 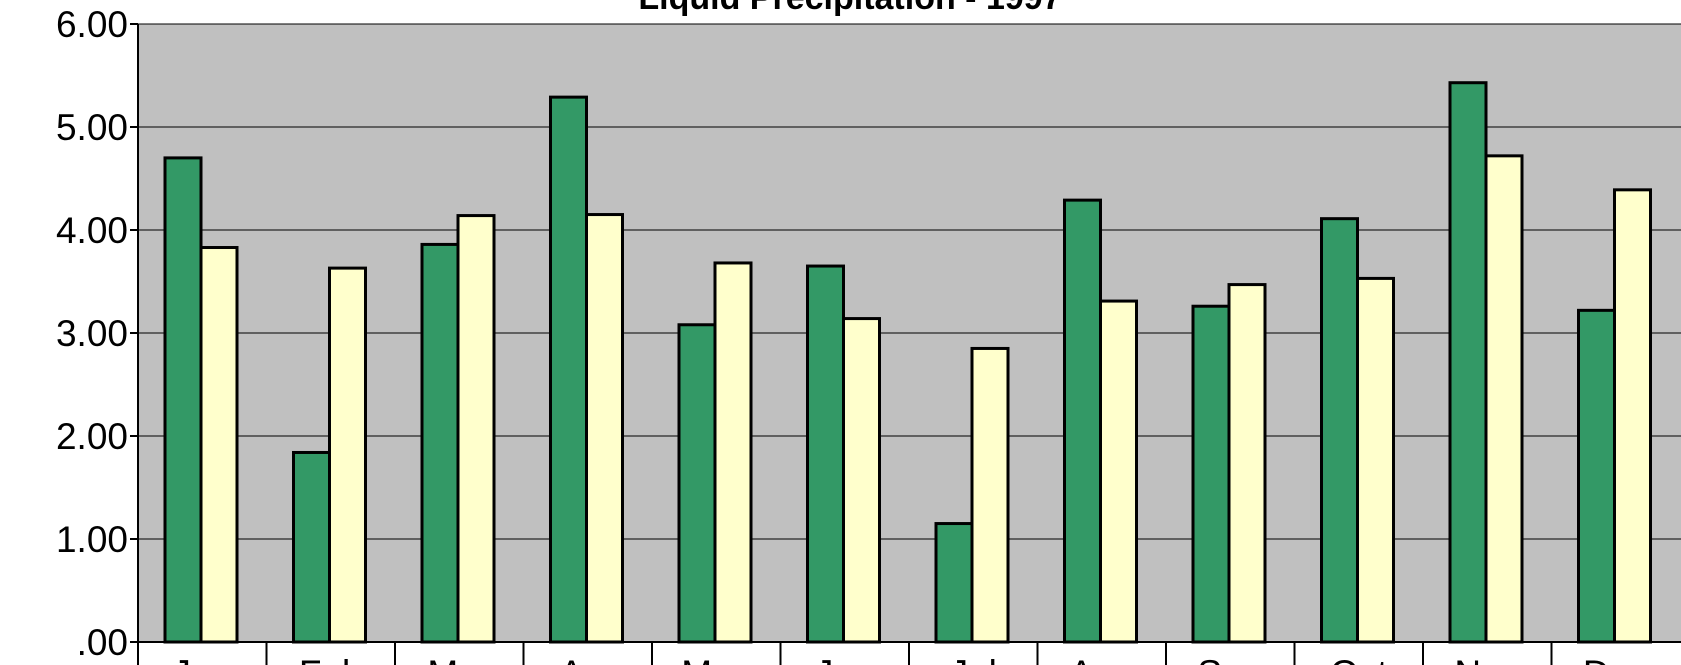 I want to click on x-tick-label: Jun, so click(x=845, y=659).